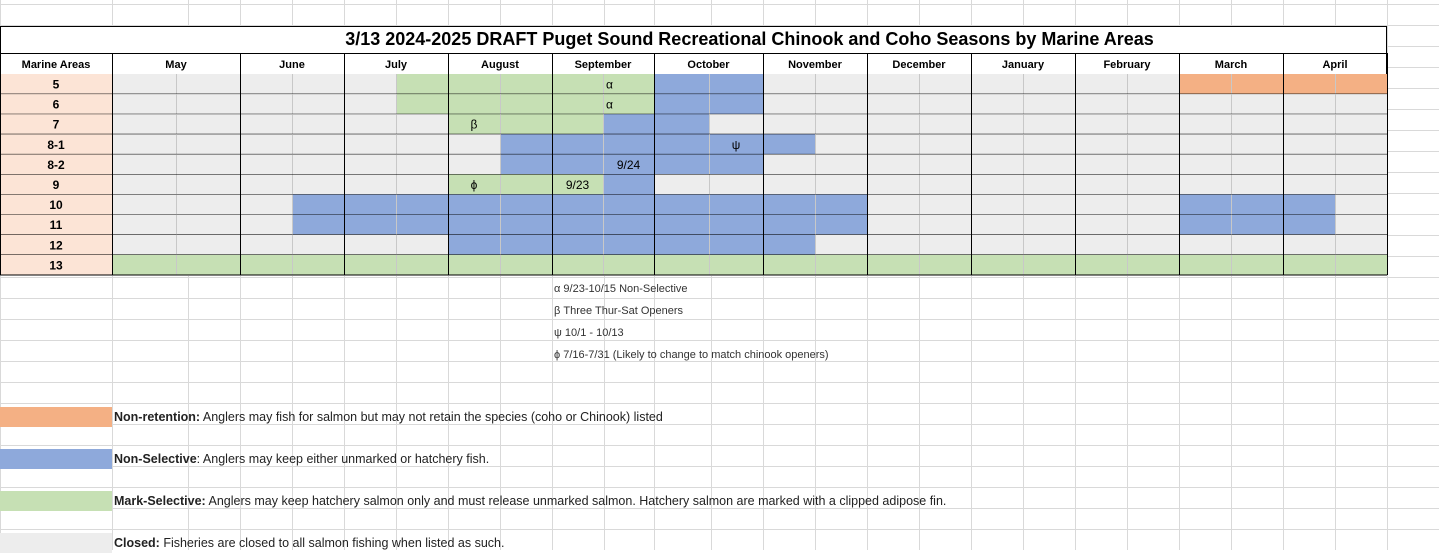 Image resolution: width=1439 pixels, height=553 pixels. Describe the element at coordinates (56, 265) in the screenshot. I see `area-label: 13` at that location.